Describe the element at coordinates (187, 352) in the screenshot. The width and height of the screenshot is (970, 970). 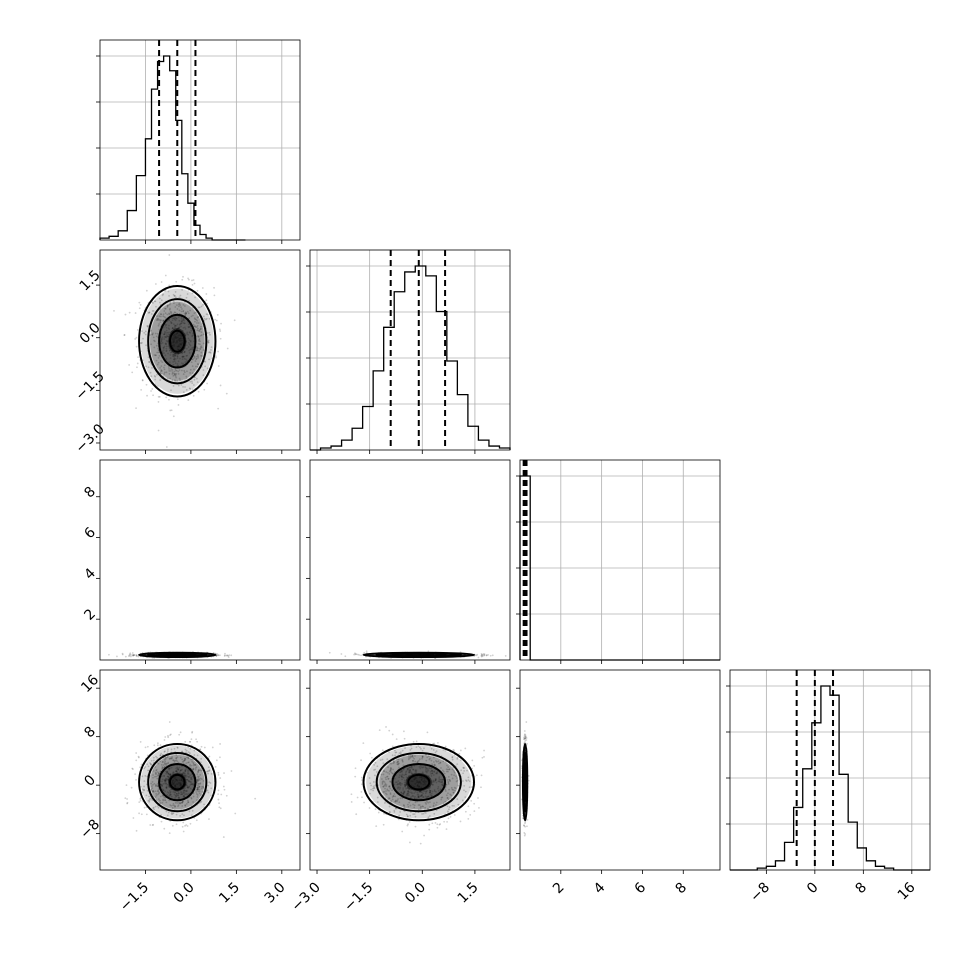
I see `joint-panel-0-1: −3.0−1.50.01.5` at that location.